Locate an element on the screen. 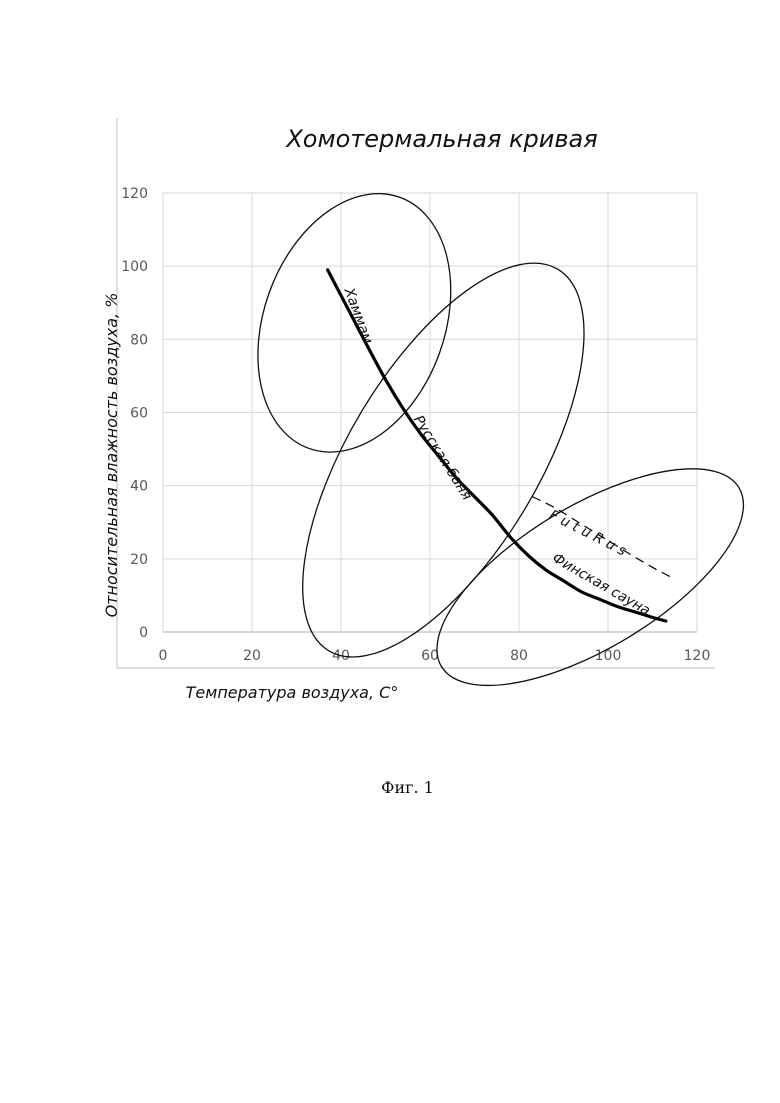 The image size is (780, 1103). region-label: Финская сауна is located at coordinates (600, 584).